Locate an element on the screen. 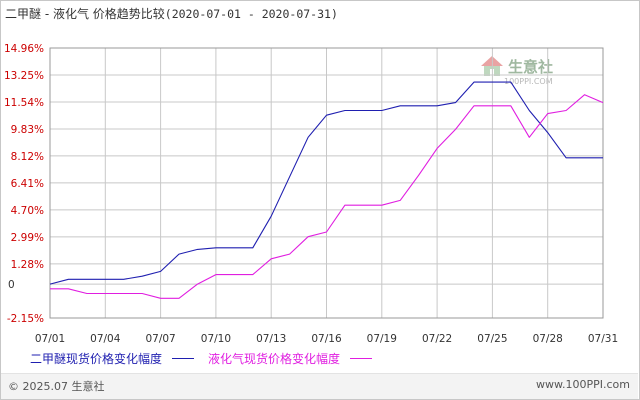  y-tick-label: 1.28% is located at coordinates (27, 265).